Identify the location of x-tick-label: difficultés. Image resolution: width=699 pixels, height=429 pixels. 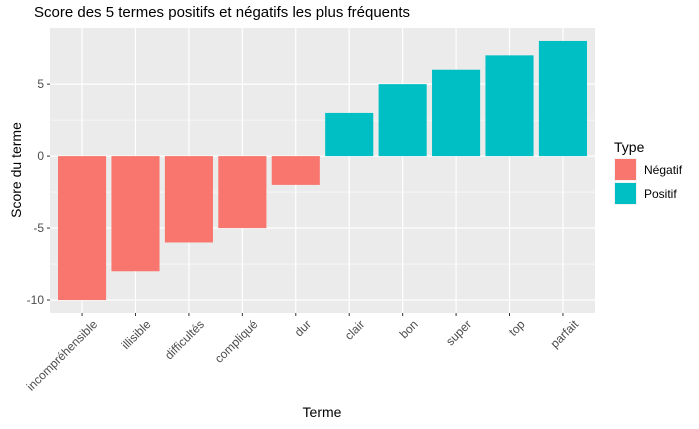
(184, 339).